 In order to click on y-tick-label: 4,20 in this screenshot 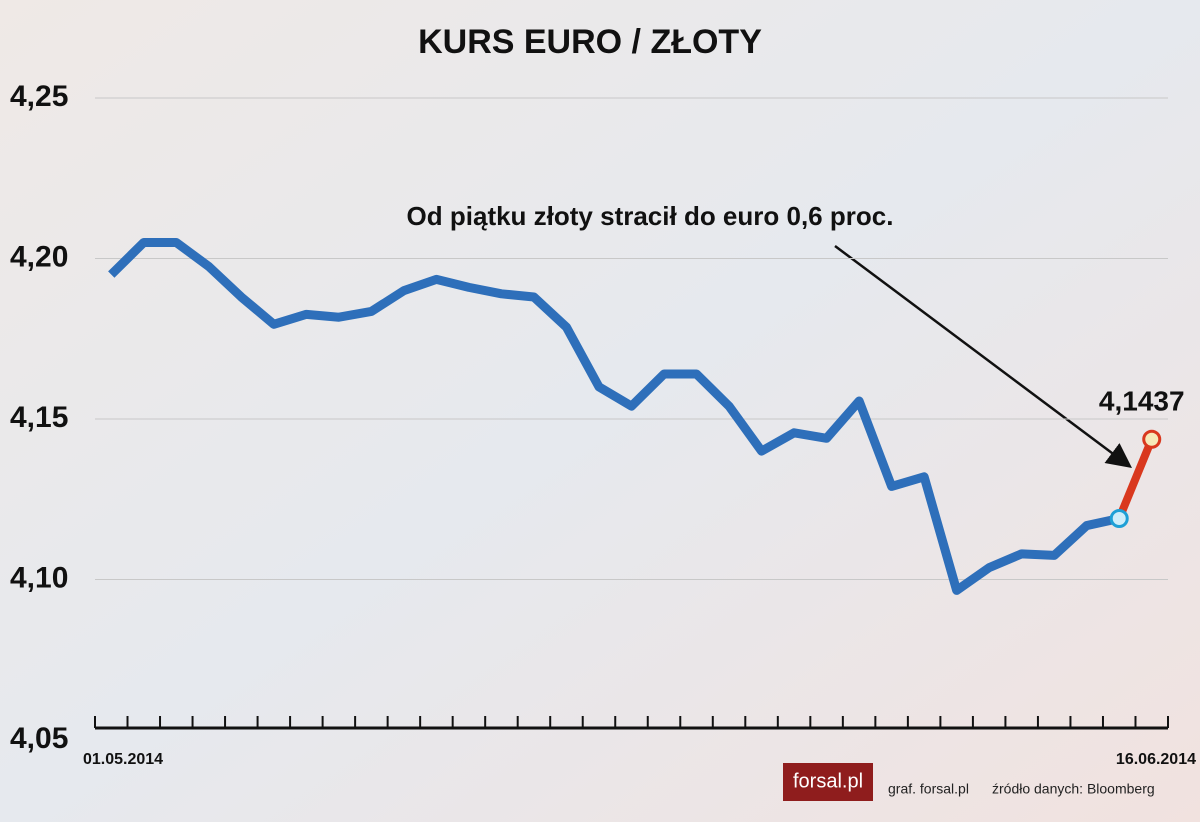, I will do `click(39, 256)`.